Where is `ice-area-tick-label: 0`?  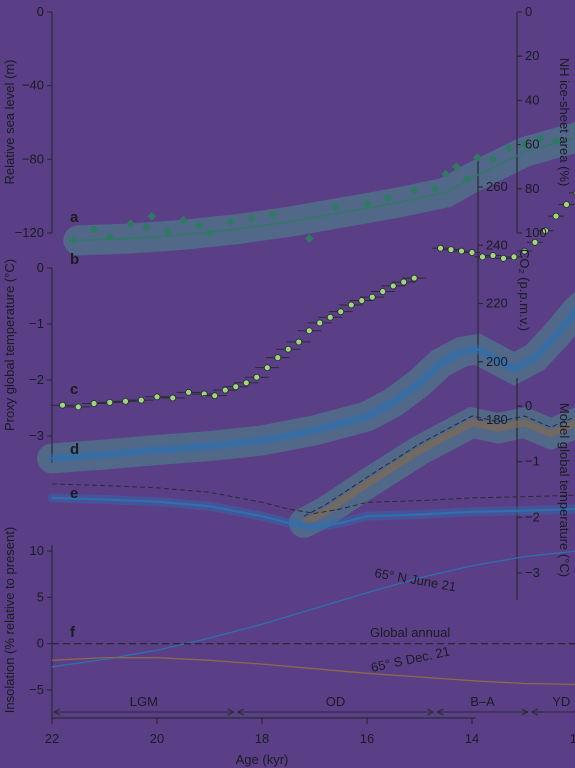
ice-area-tick-label: 0 is located at coordinates (528, 11).